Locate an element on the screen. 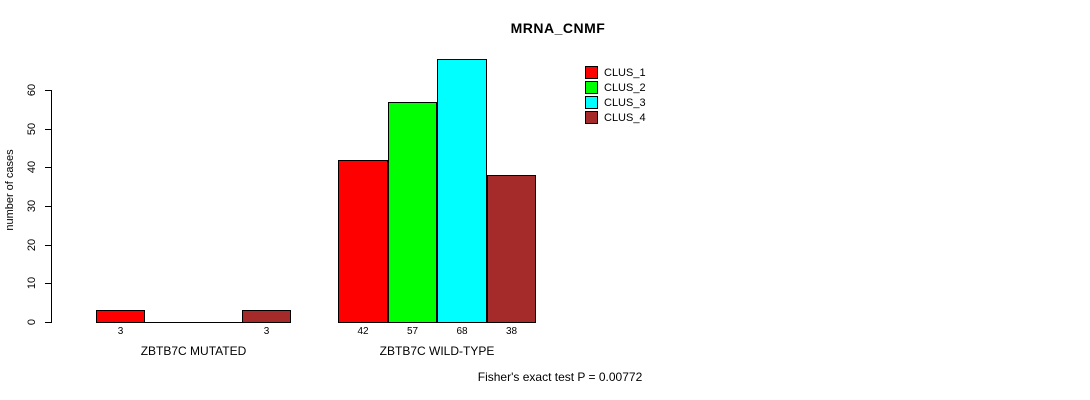  legend-label: CLUS_1 is located at coordinates (625, 72).